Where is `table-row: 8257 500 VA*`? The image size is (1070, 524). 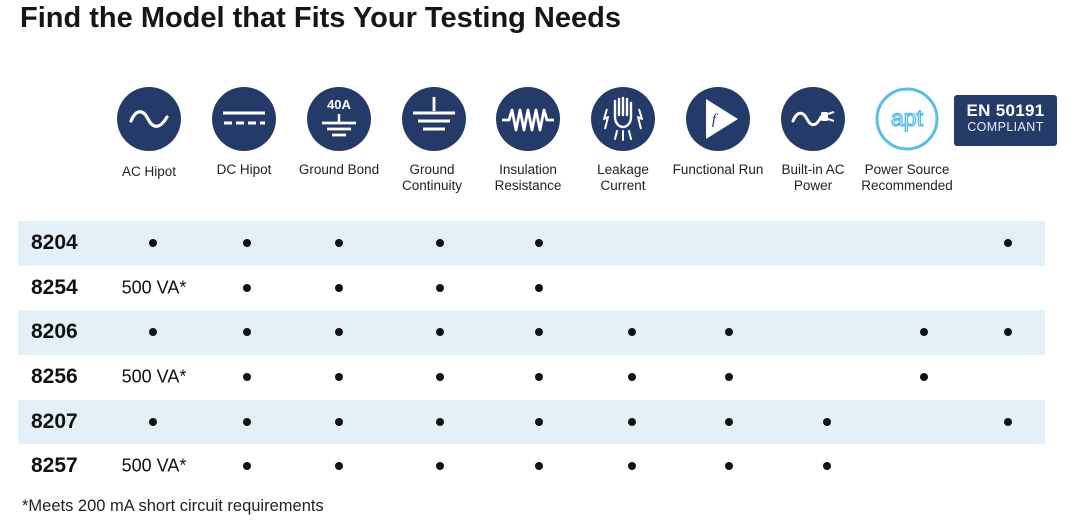
table-row: 8257 500 VA* is located at coordinates (531, 466).